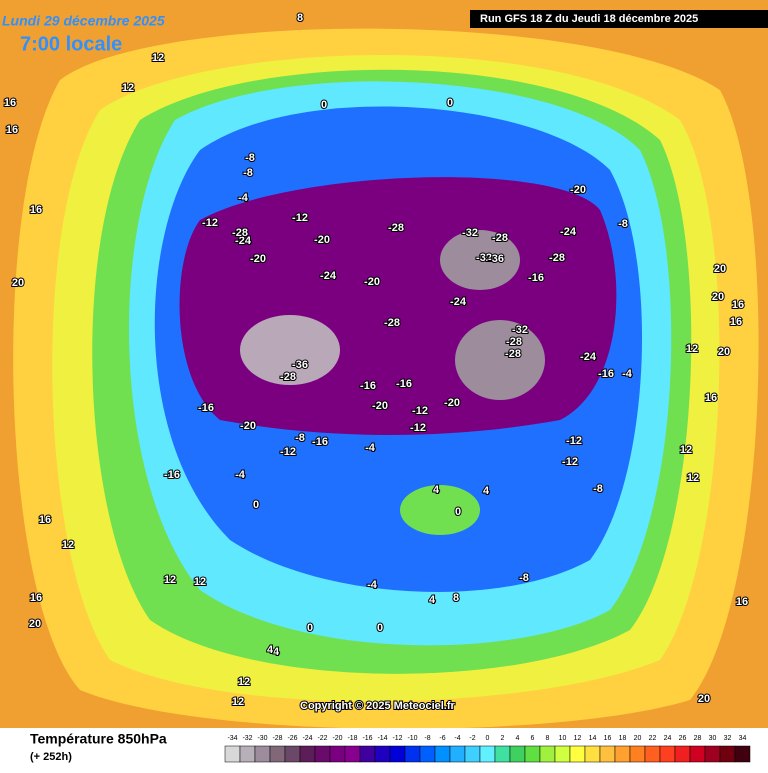  What do you see at coordinates (427, 738) in the screenshot?
I see `legend-label: -8` at bounding box center [427, 738].